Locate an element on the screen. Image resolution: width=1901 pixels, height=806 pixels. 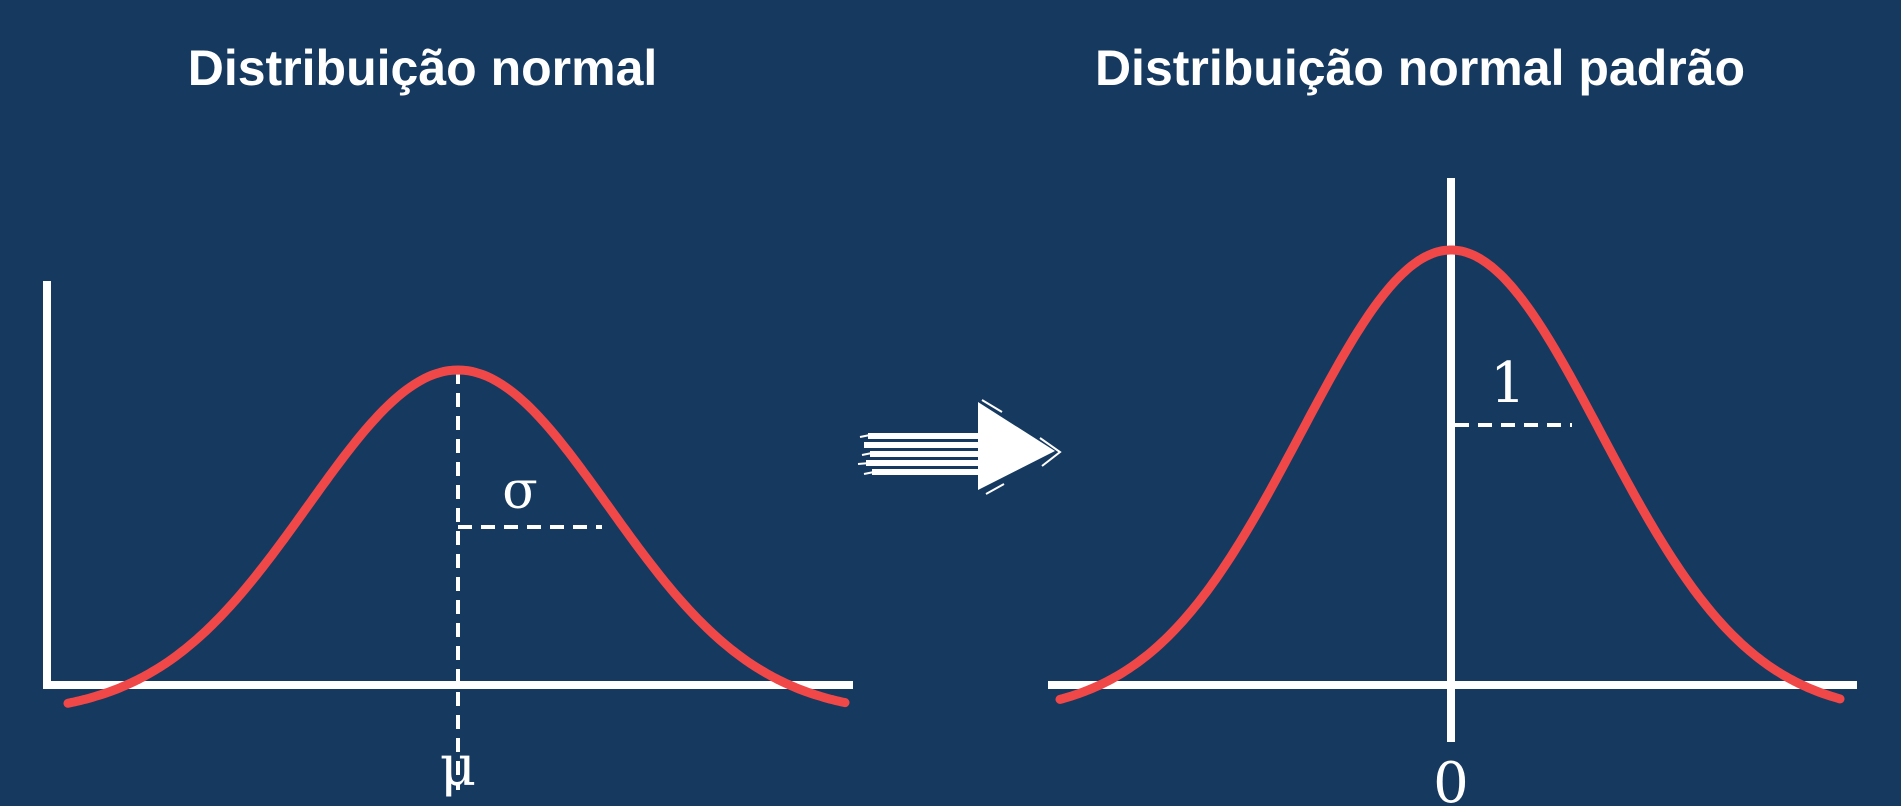
sd-label: 1 is located at coordinates (1508, 383).